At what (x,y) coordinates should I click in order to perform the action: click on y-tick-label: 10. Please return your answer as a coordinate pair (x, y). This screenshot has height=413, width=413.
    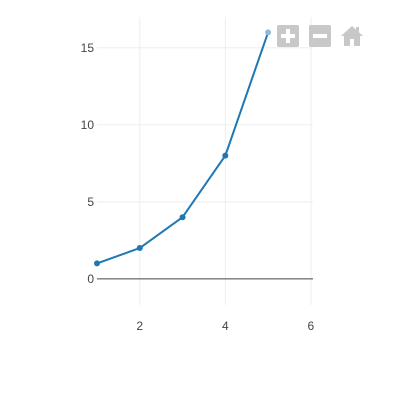
    Looking at the image, I should click on (88, 125).